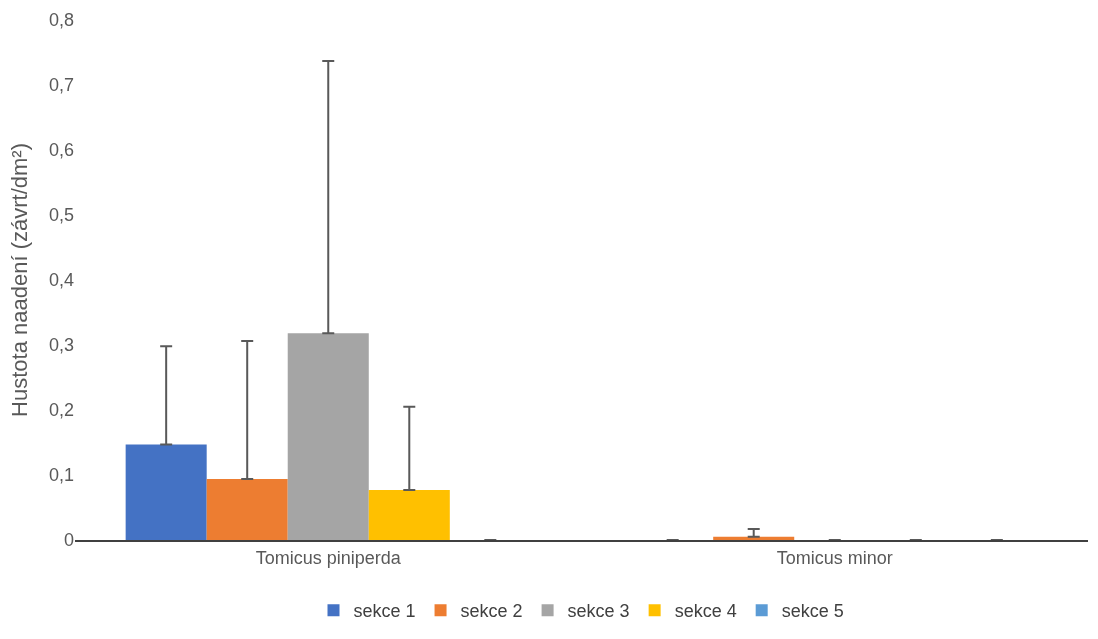 Image resolution: width=1098 pixels, height=639 pixels. I want to click on legend-label: sekce 4, so click(705, 611).